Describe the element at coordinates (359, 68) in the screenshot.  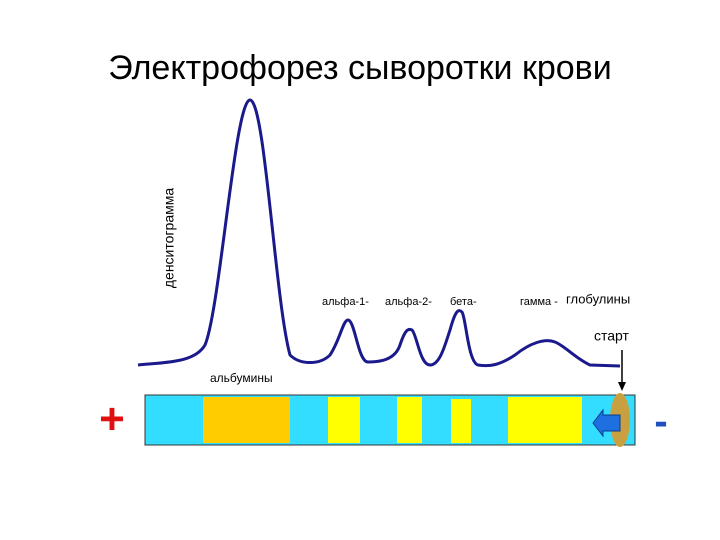
I see `title: Электрофорез сыворотки крови` at that location.